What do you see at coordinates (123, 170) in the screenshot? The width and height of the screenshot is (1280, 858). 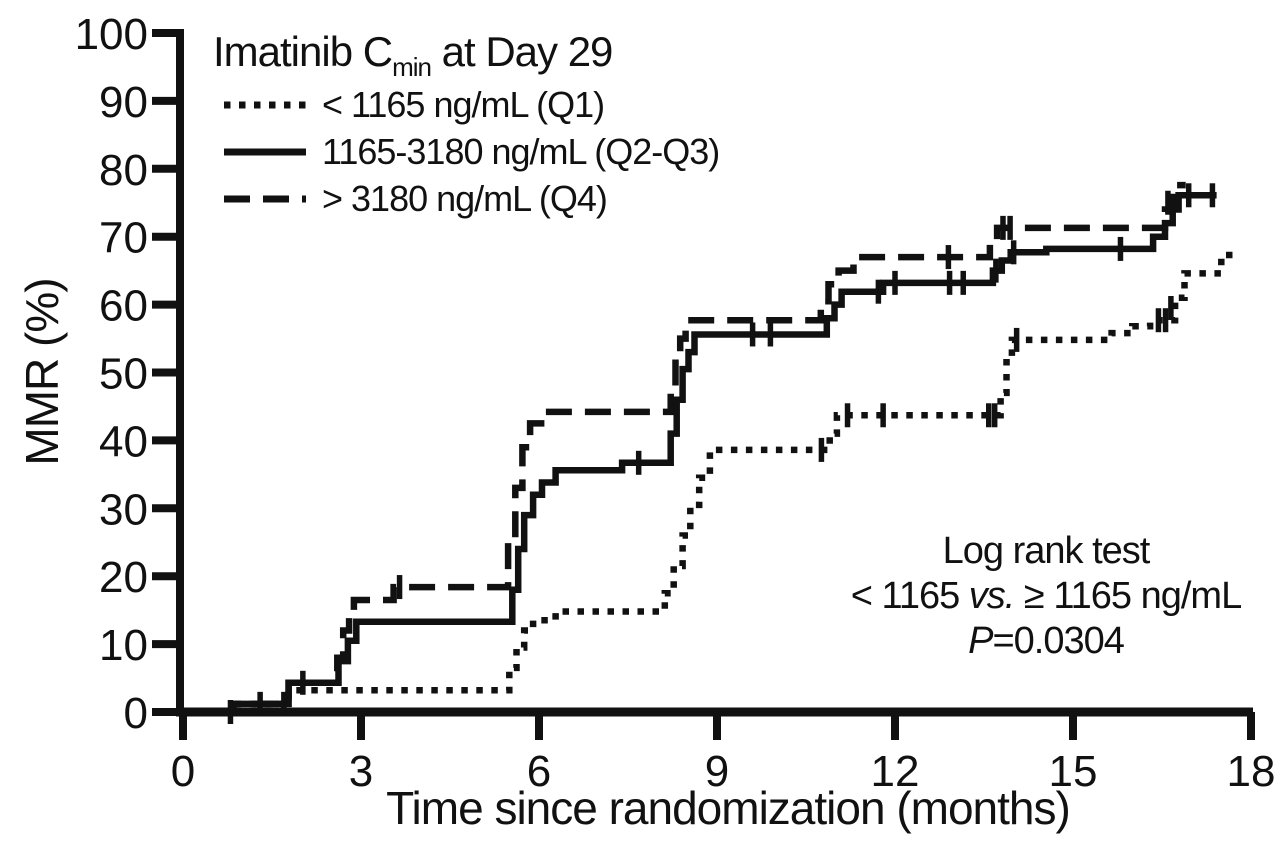 I see `y-tick-label: 80` at bounding box center [123, 170].